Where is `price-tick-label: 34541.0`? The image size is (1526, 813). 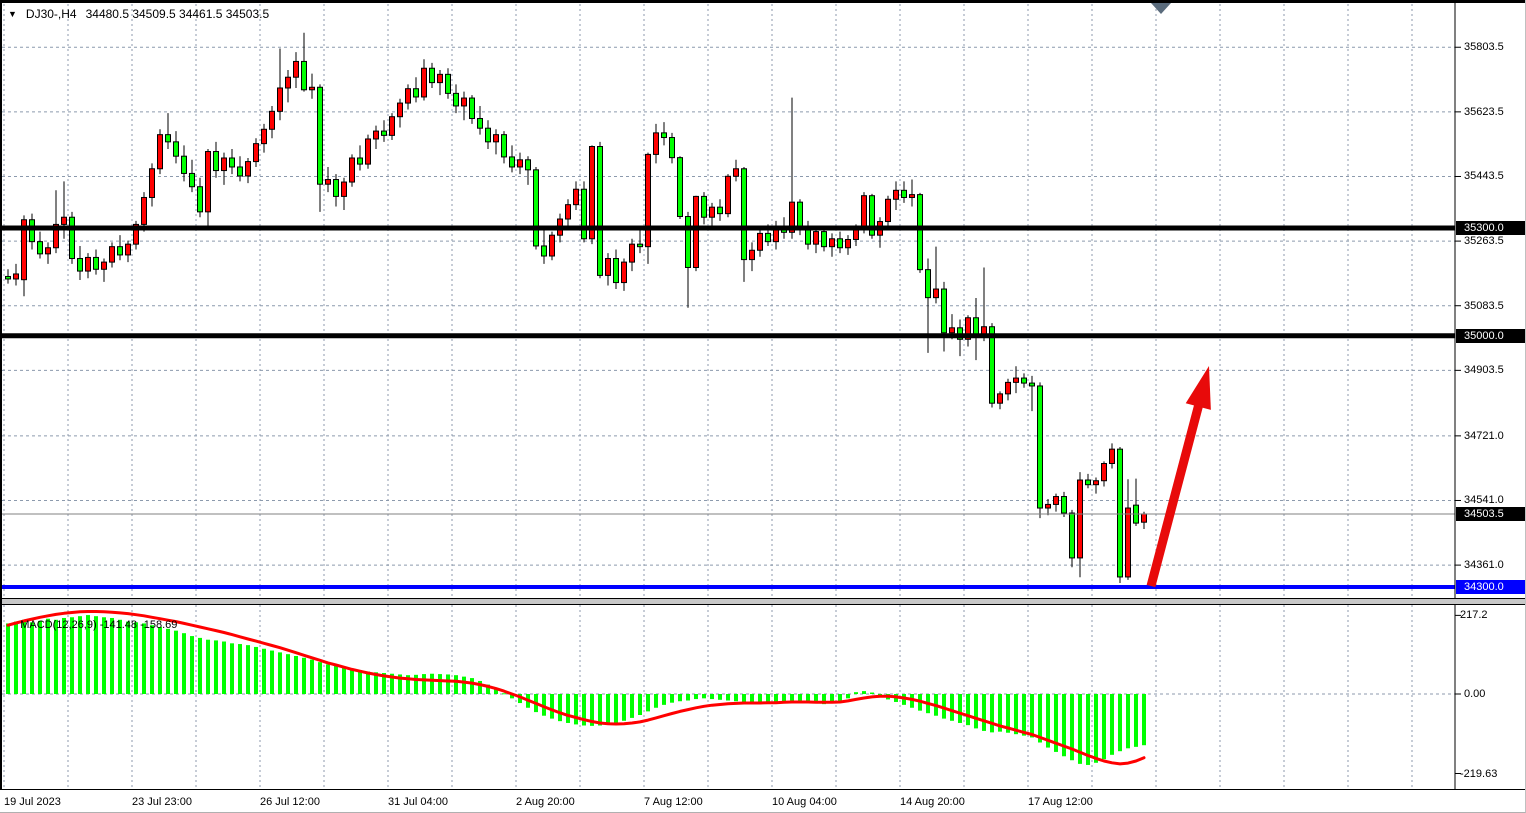 price-tick-label: 34541.0 is located at coordinates (1484, 500).